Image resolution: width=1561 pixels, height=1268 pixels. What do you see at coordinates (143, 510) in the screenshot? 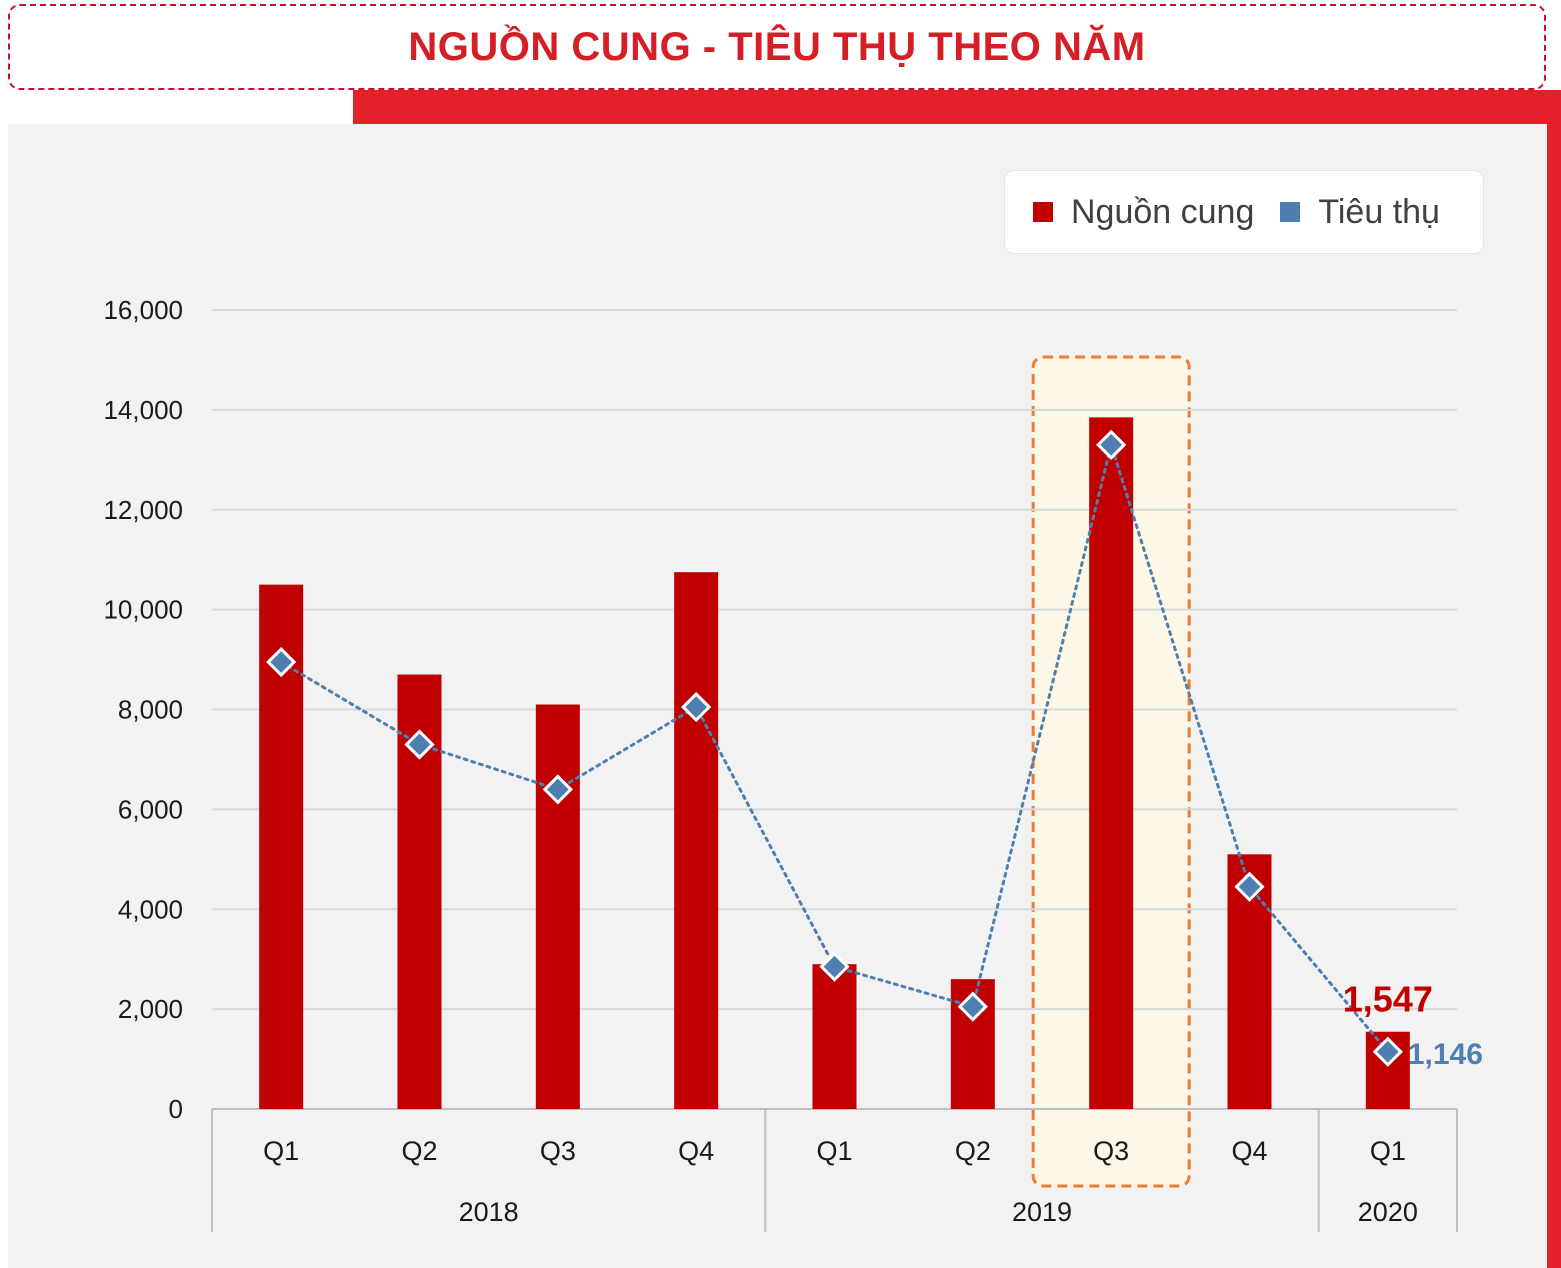
I see `y-tick-label: 12,000` at bounding box center [143, 510].